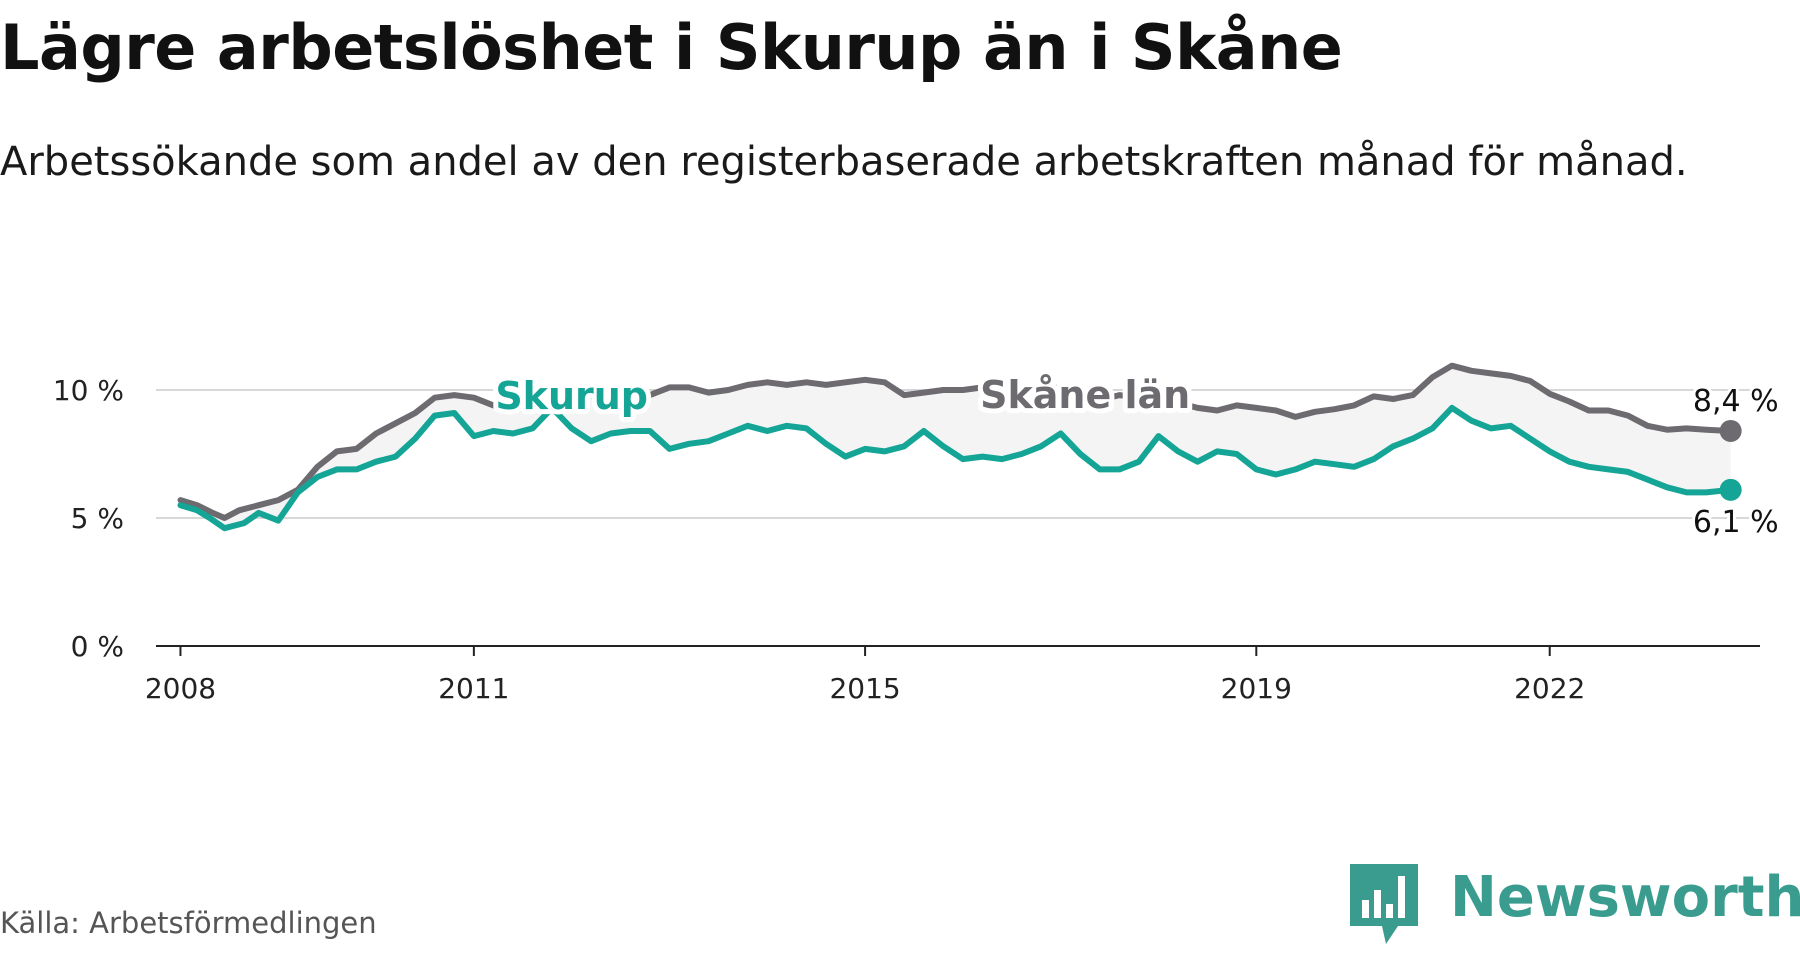  Describe the element at coordinates (1730, 430) in the screenshot. I see `end-point-skane-lan` at that location.